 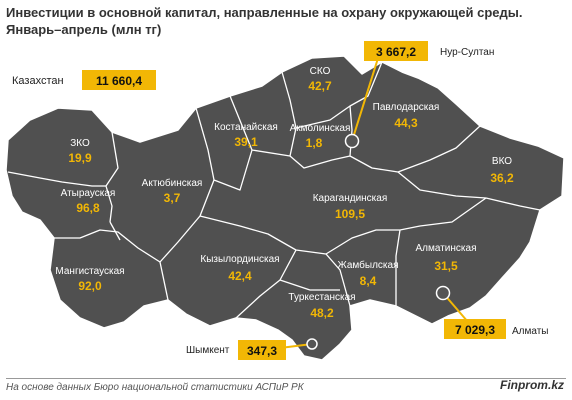 I want to click on almaty-label: Алматы, so click(x=530, y=331).